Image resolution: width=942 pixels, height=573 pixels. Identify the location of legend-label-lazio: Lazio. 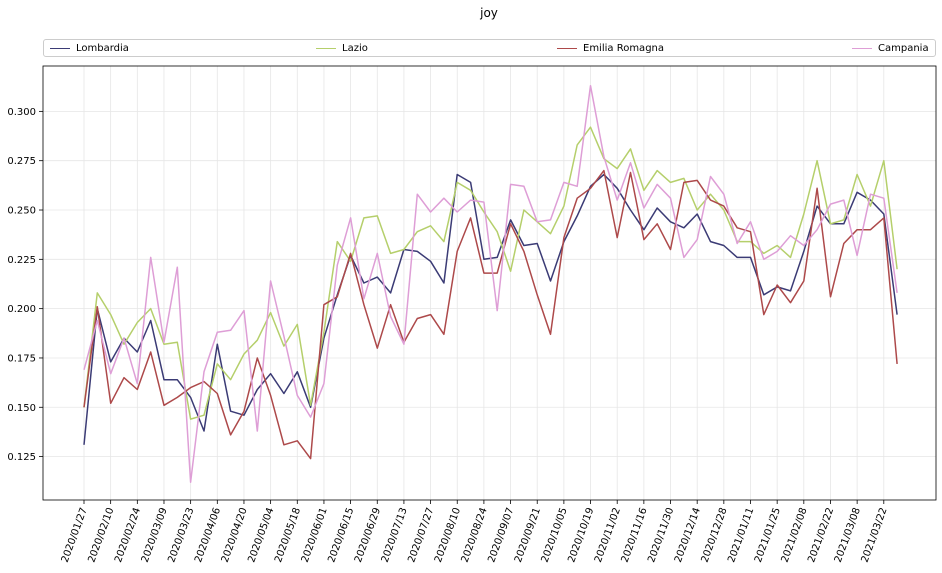
(355, 48).